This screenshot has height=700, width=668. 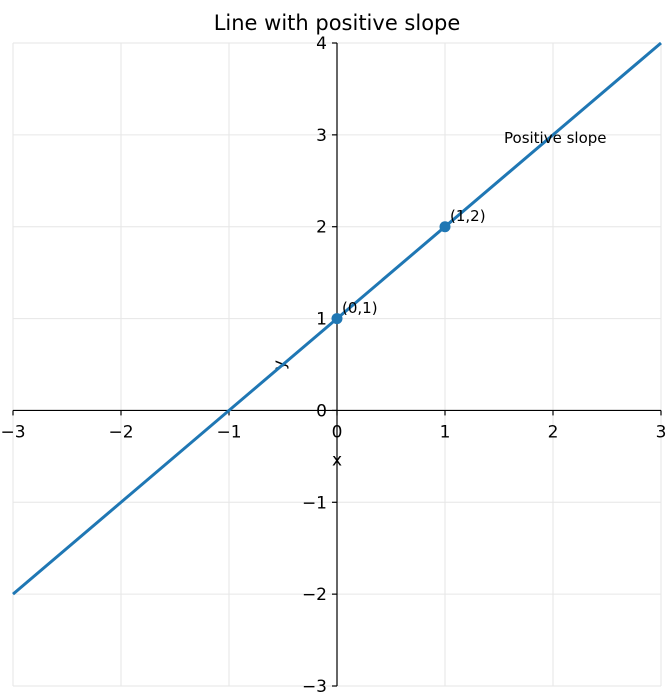 What do you see at coordinates (12, 432) in the screenshot?
I see `x-tick-label: −3` at bounding box center [12, 432].